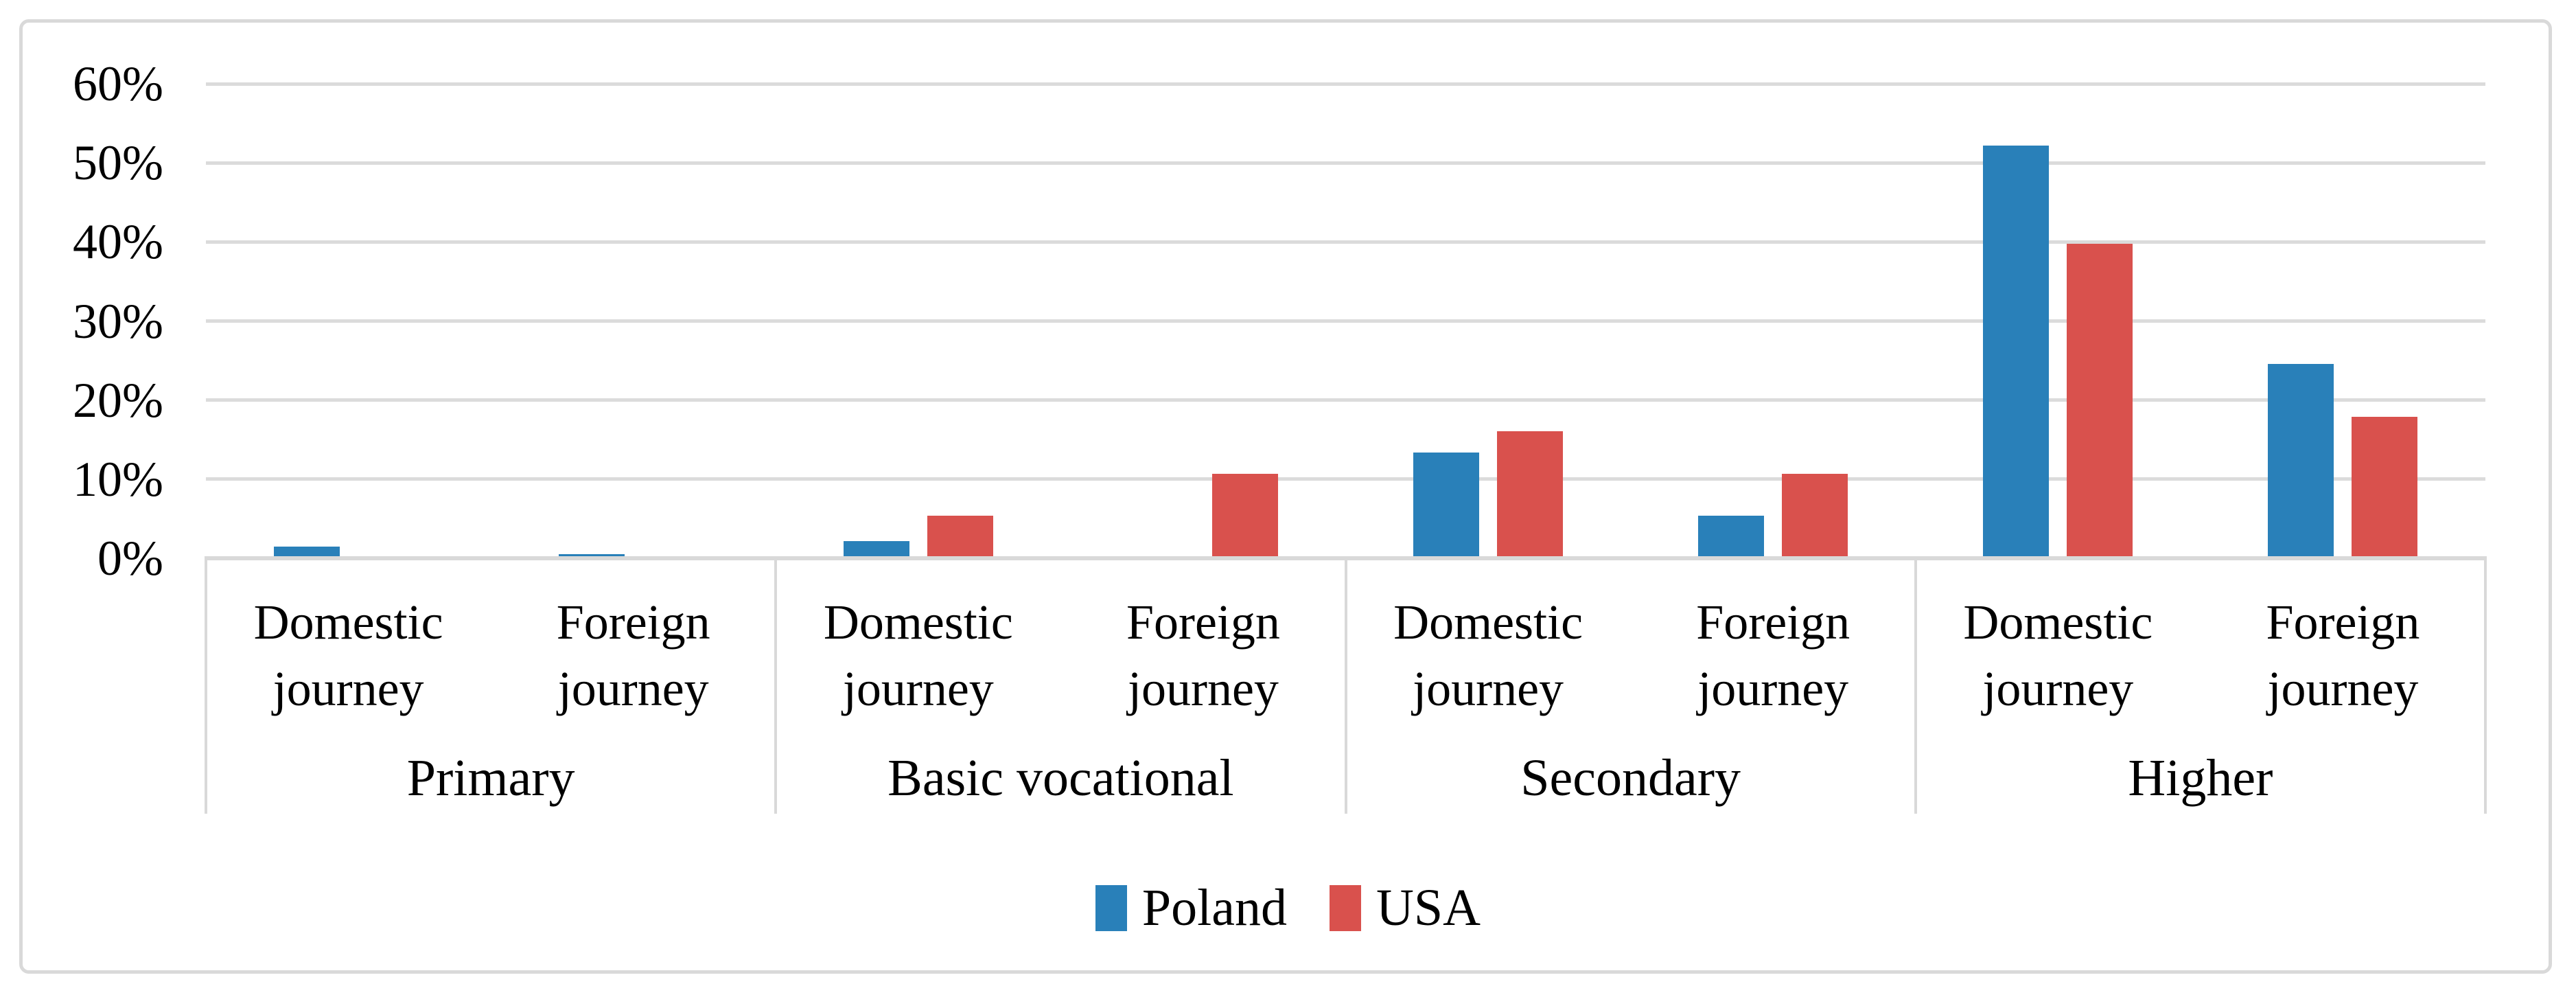  What do you see at coordinates (118, 242) in the screenshot?
I see `y-tick-label-40: 40%` at bounding box center [118, 242].